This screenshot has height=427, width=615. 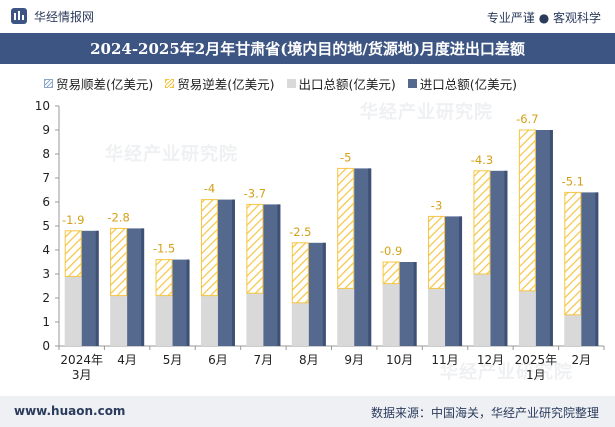 I want to click on chart-title: 2024-2025年2月年甘肃省(境内目的地/货源地)月度进出口差额, so click(x=307, y=49).